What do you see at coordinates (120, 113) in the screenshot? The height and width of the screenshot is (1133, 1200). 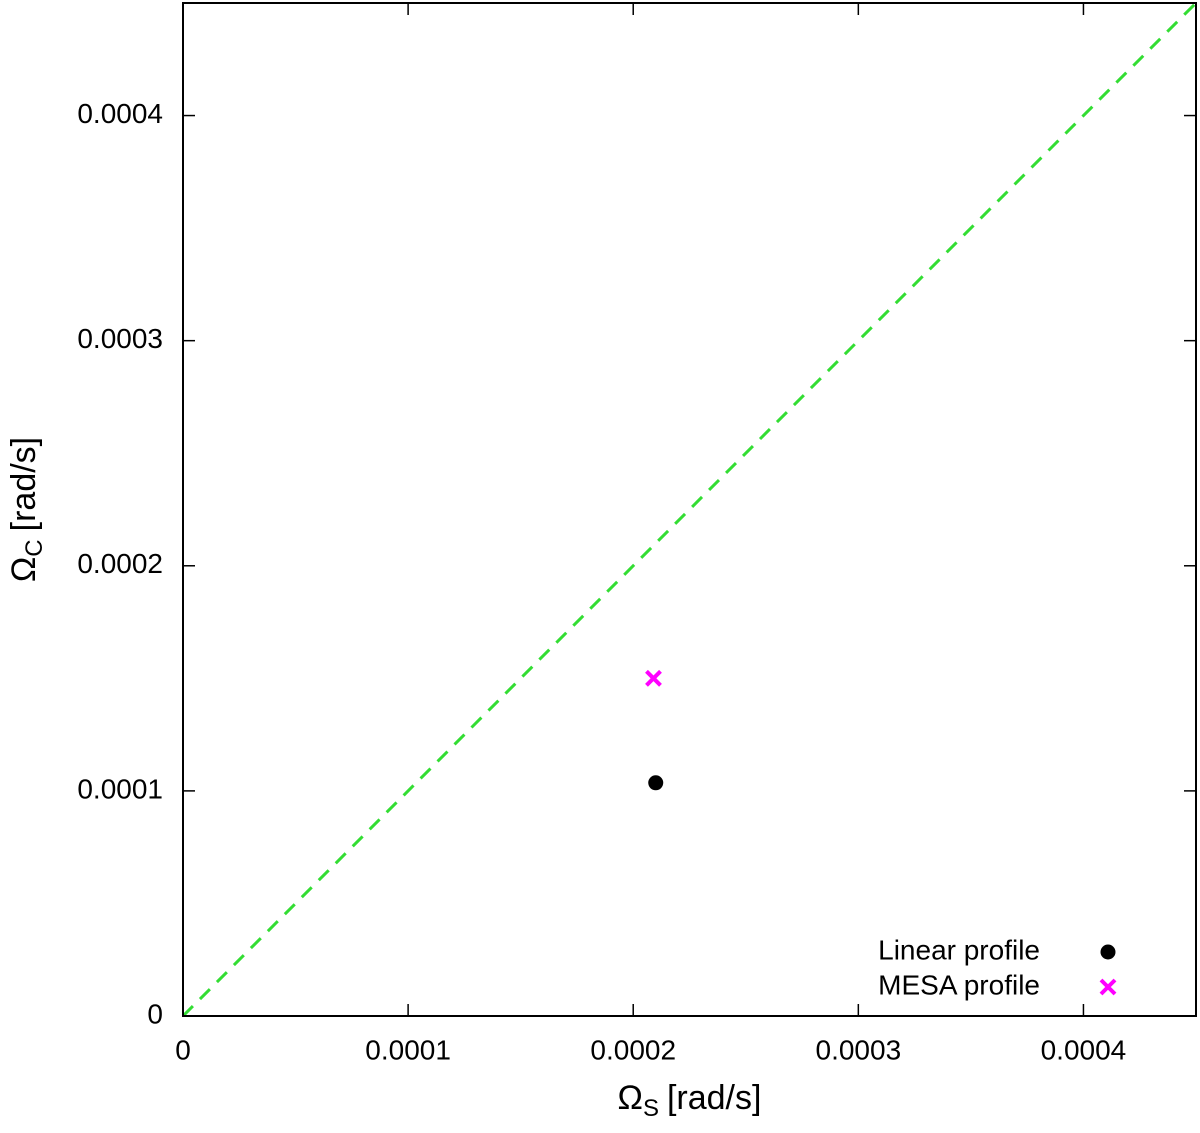 I see `y-tick-label: 0.0004` at bounding box center [120, 113].